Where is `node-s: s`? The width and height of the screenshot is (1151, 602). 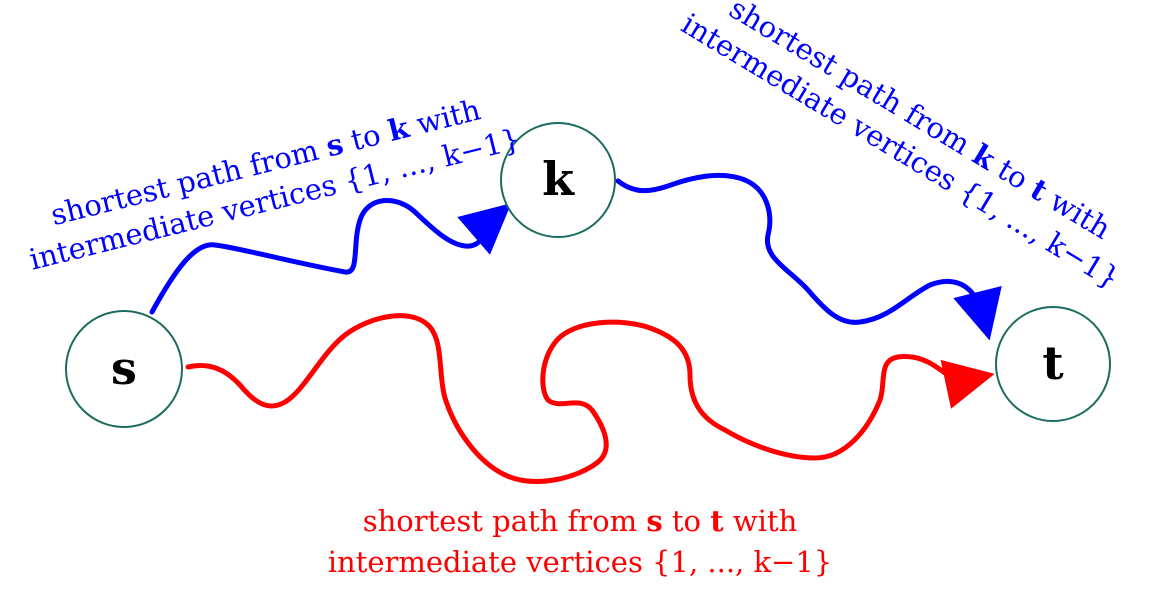 node-s: s is located at coordinates (124, 369).